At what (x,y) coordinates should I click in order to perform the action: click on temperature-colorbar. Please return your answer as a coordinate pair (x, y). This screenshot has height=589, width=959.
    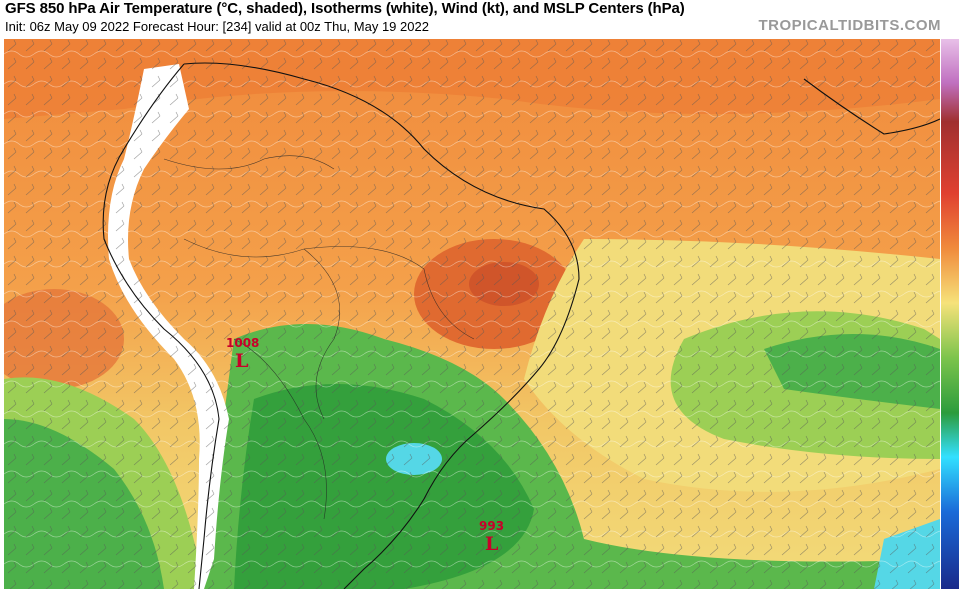
    Looking at the image, I should click on (950, 314).